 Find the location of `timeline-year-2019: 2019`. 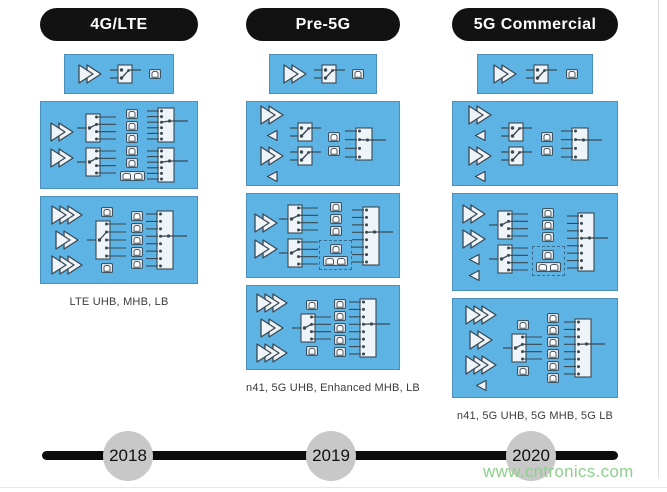

timeline-year-2019: 2019 is located at coordinates (331, 456).